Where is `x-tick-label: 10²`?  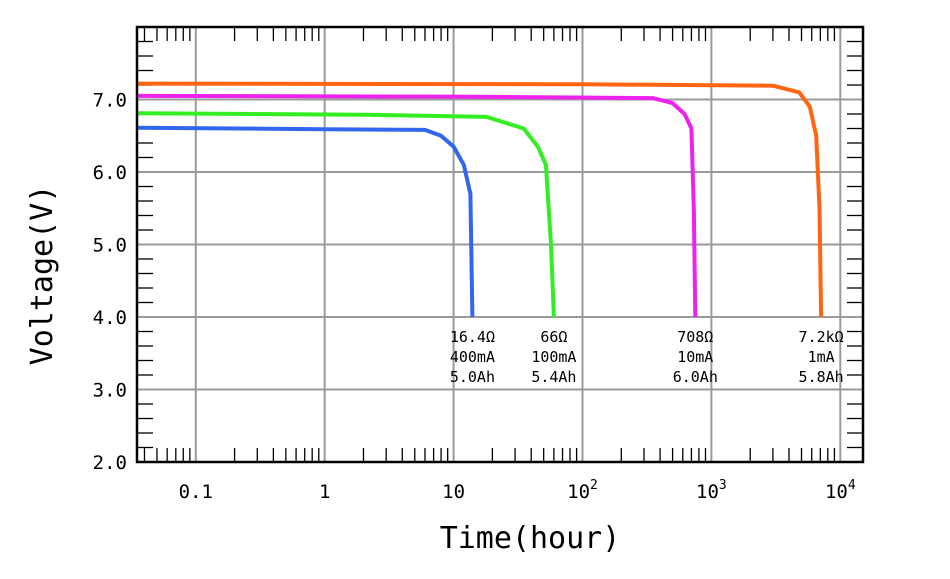
x-tick-label: 10² is located at coordinates (582, 490).